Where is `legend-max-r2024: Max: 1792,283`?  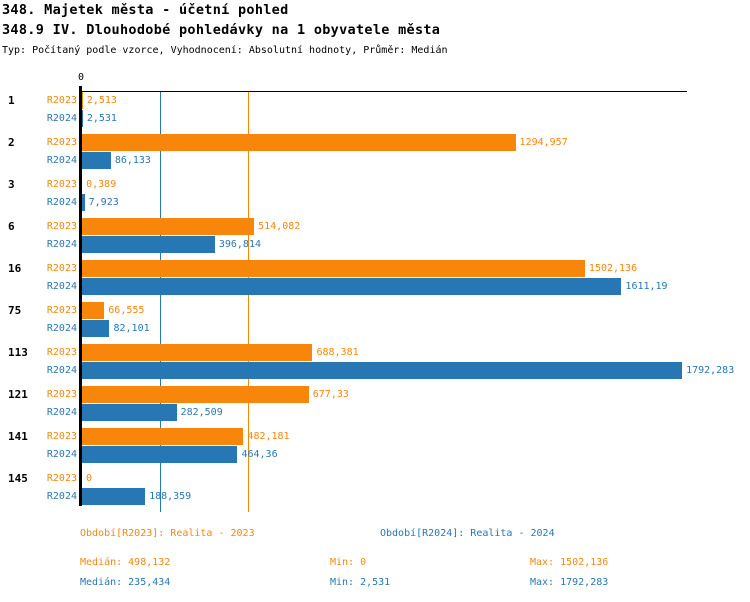 legend-max-r2024: Max: 1792,283 is located at coordinates (569, 582).